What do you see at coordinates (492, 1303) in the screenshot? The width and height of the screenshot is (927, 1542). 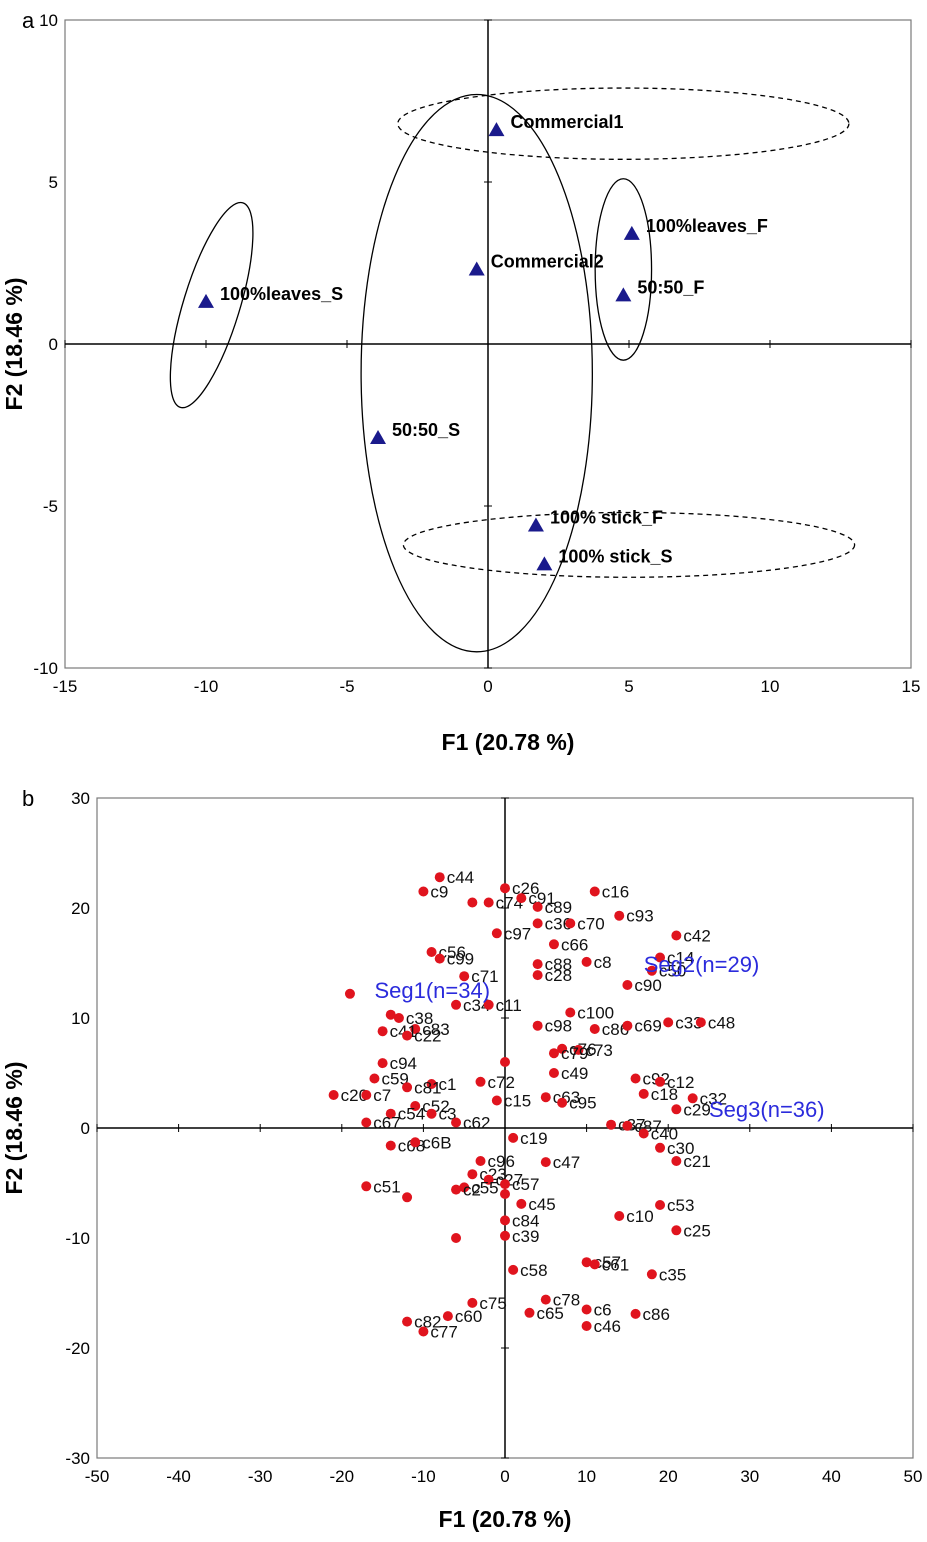 I see `point-label: c75` at bounding box center [492, 1303].